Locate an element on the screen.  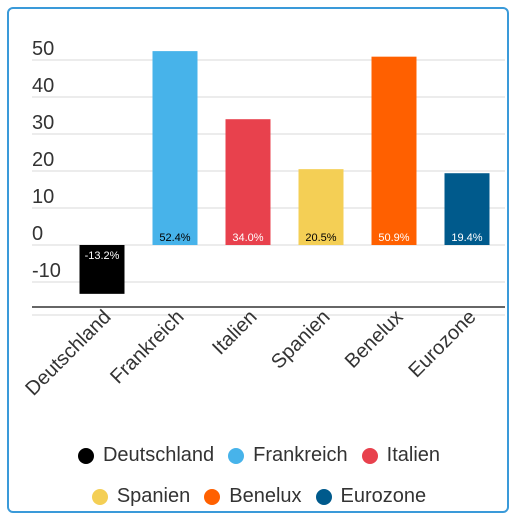
data-label: 19.4% is located at coordinates (466, 238).